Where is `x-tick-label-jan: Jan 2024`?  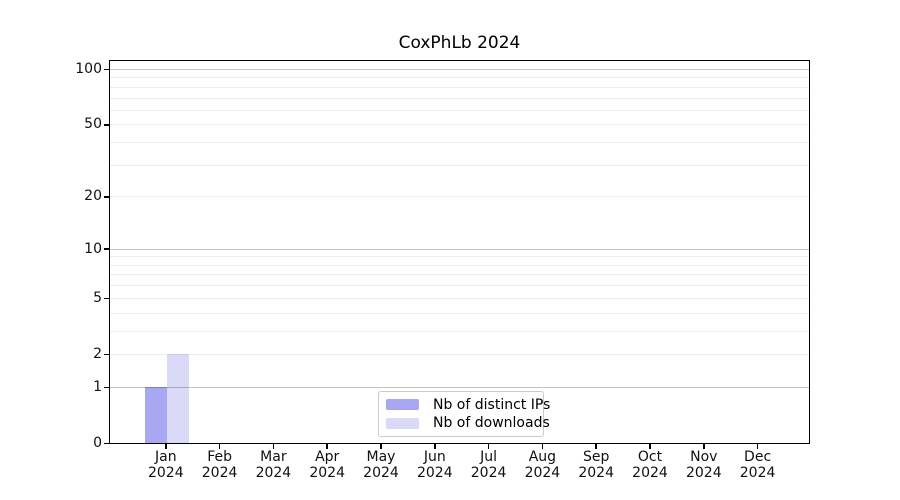
x-tick-label-jan: Jan 2024 is located at coordinates (166, 465).